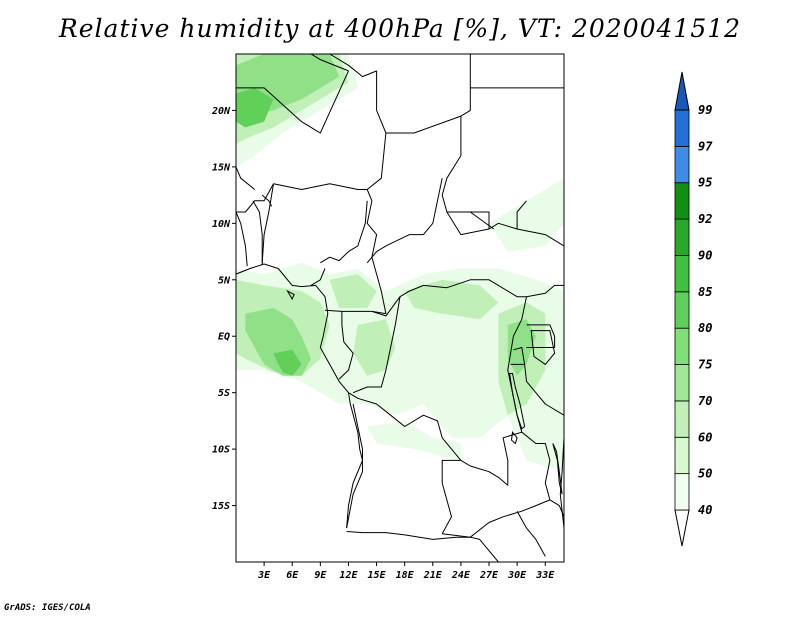 Image resolution: width=800 pixels, height=618 pixels. What do you see at coordinates (461, 575) in the screenshot?
I see `x-tick-label: 24E` at bounding box center [461, 575].